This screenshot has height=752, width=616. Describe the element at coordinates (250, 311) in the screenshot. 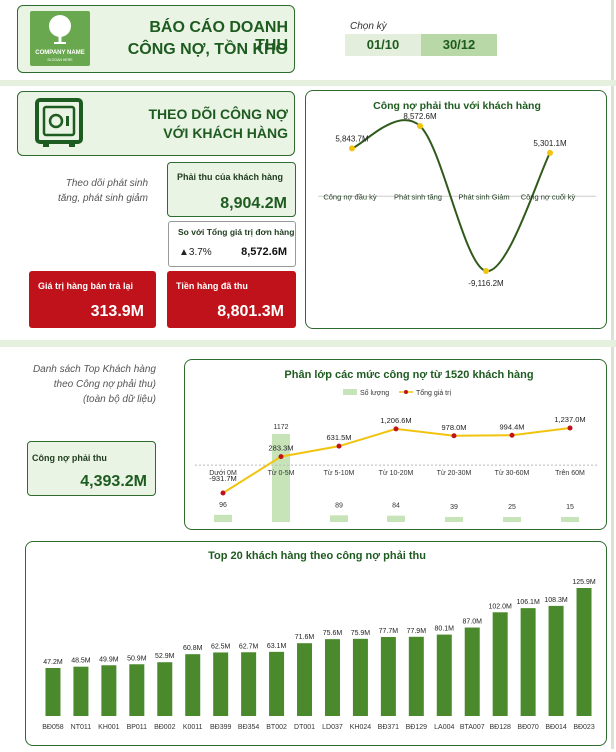

I see `collected-value: 8,801.3M` at that location.